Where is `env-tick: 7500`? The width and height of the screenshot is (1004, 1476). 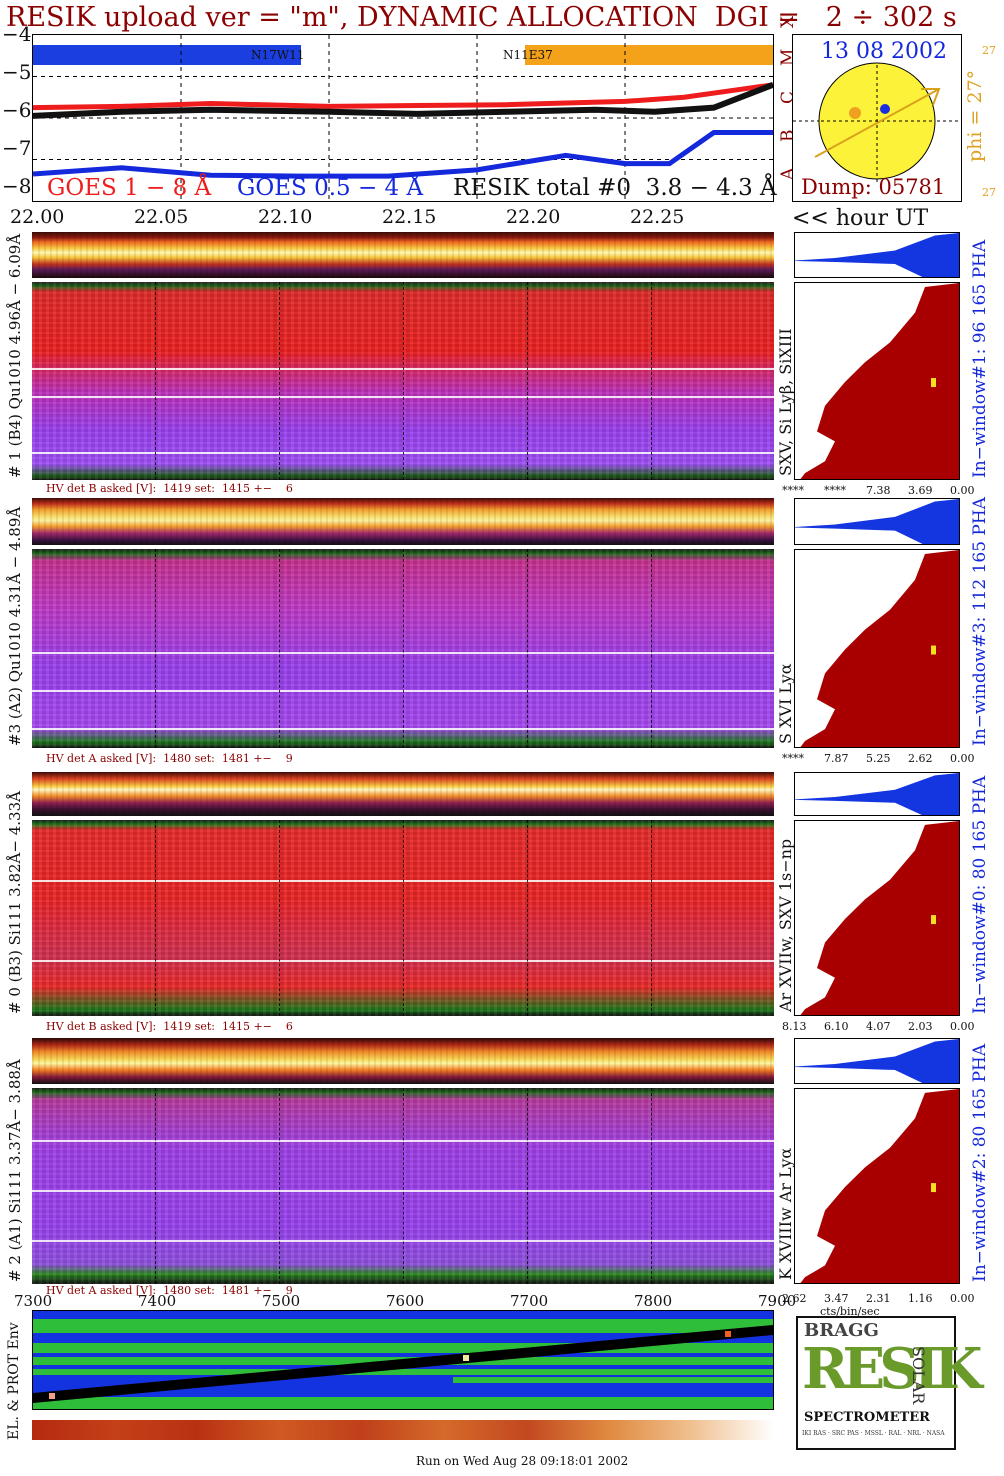 env-tick: 7500 is located at coordinates (281, 1301).